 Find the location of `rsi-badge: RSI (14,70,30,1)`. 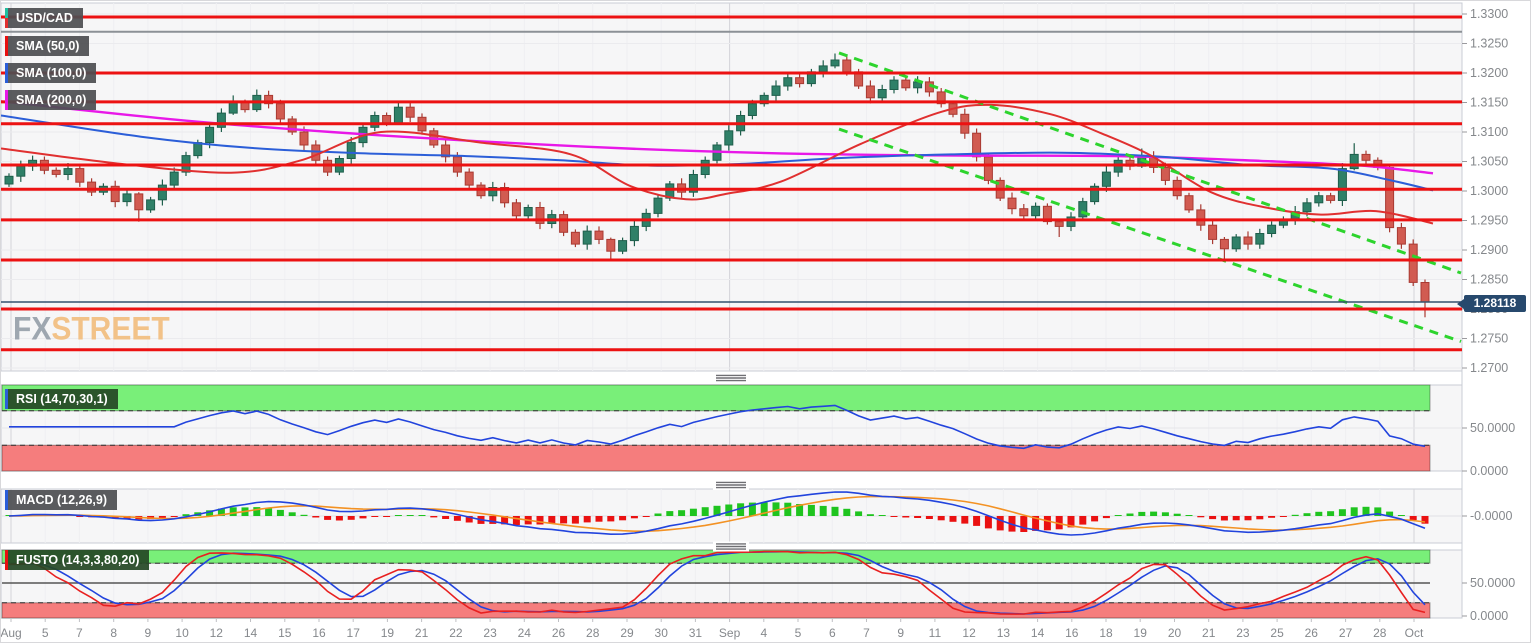

rsi-badge: RSI (14,70,30,1) is located at coordinates (61, 399).